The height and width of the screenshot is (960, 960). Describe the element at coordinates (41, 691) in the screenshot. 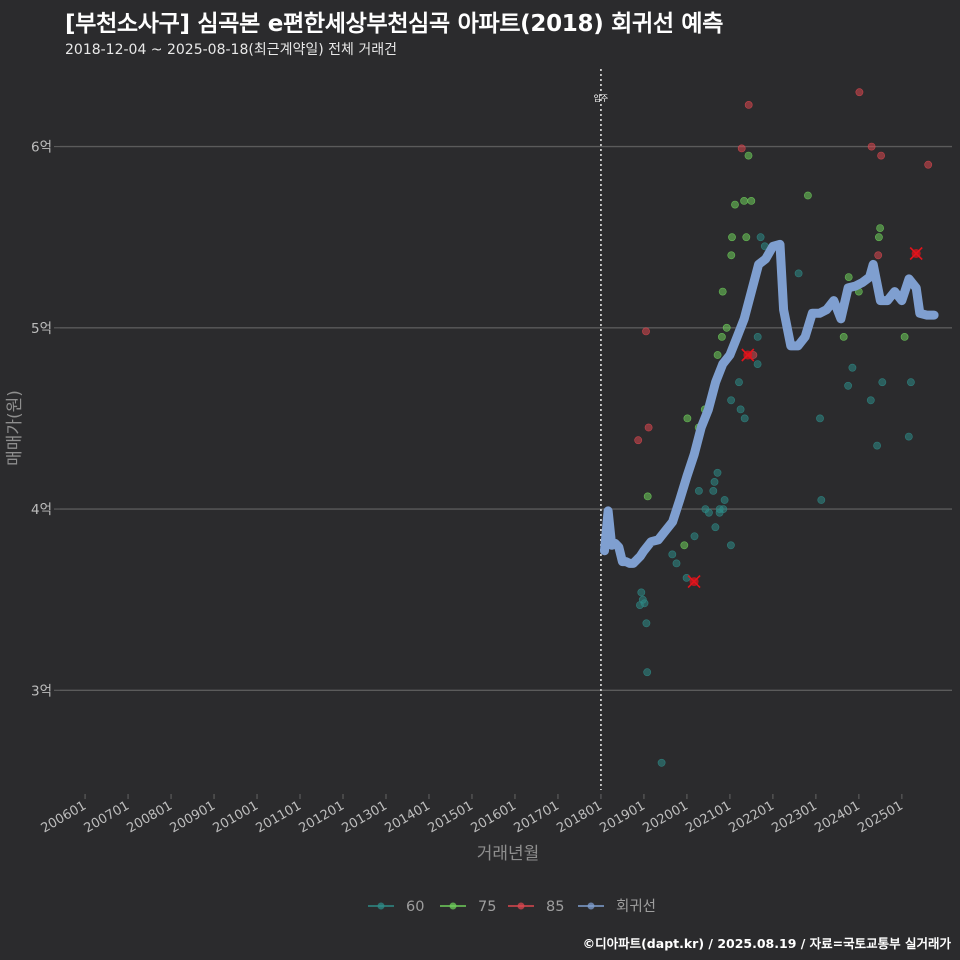

I see `y-tick-label: 3억` at that location.